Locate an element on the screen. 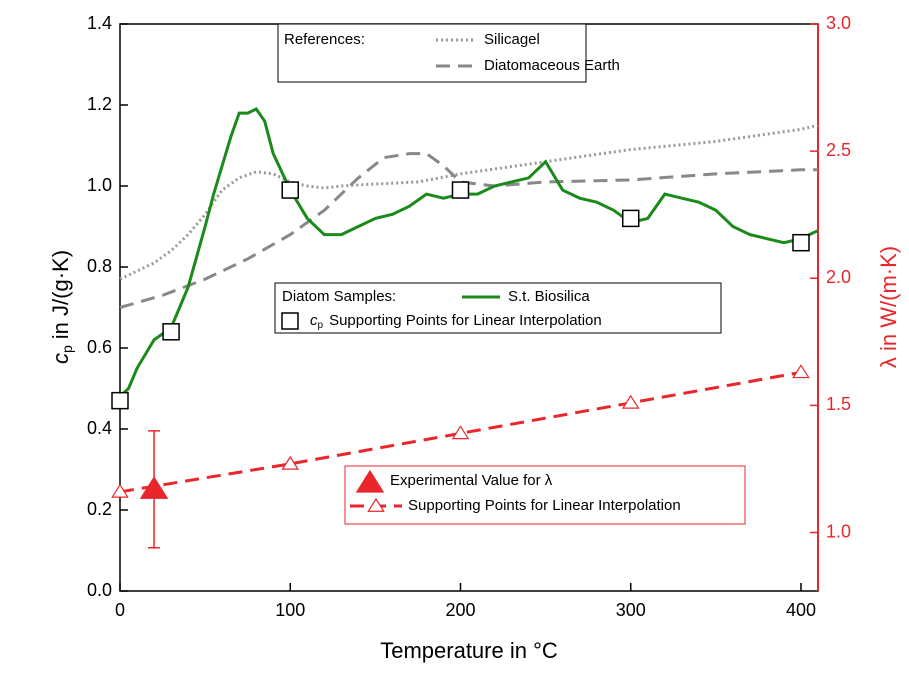  y-tick-label: 1.4 is located at coordinates (99, 23).